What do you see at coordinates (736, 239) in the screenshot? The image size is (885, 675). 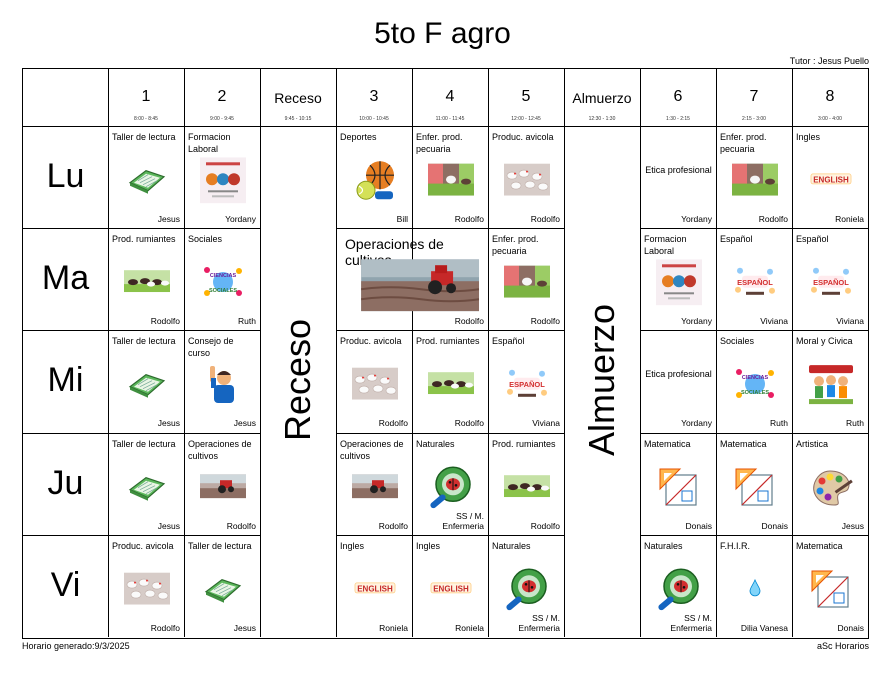 I see `lesson-subject: Español` at bounding box center [736, 239].